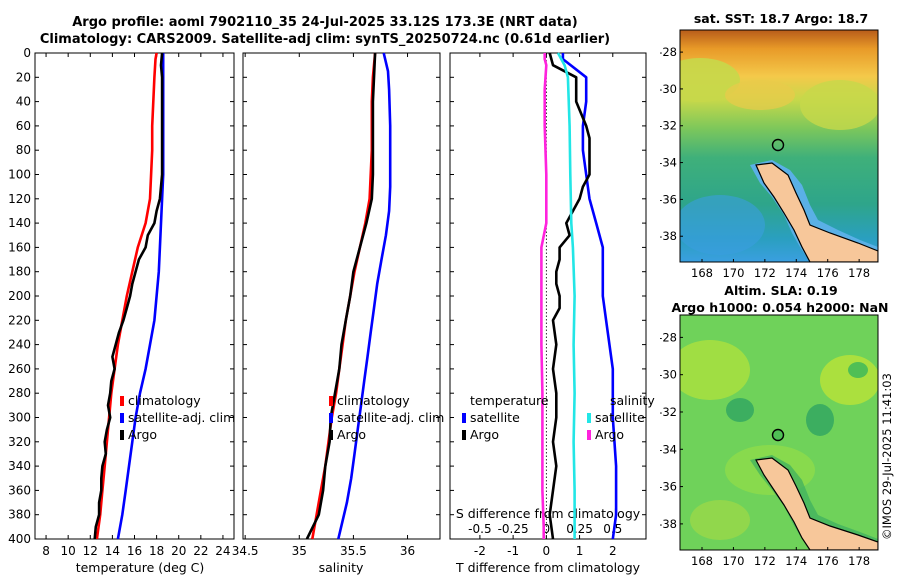  I want to click on imos-credit: ©IMOS 29-Jul-2025 11:41:03, so click(887, 456).